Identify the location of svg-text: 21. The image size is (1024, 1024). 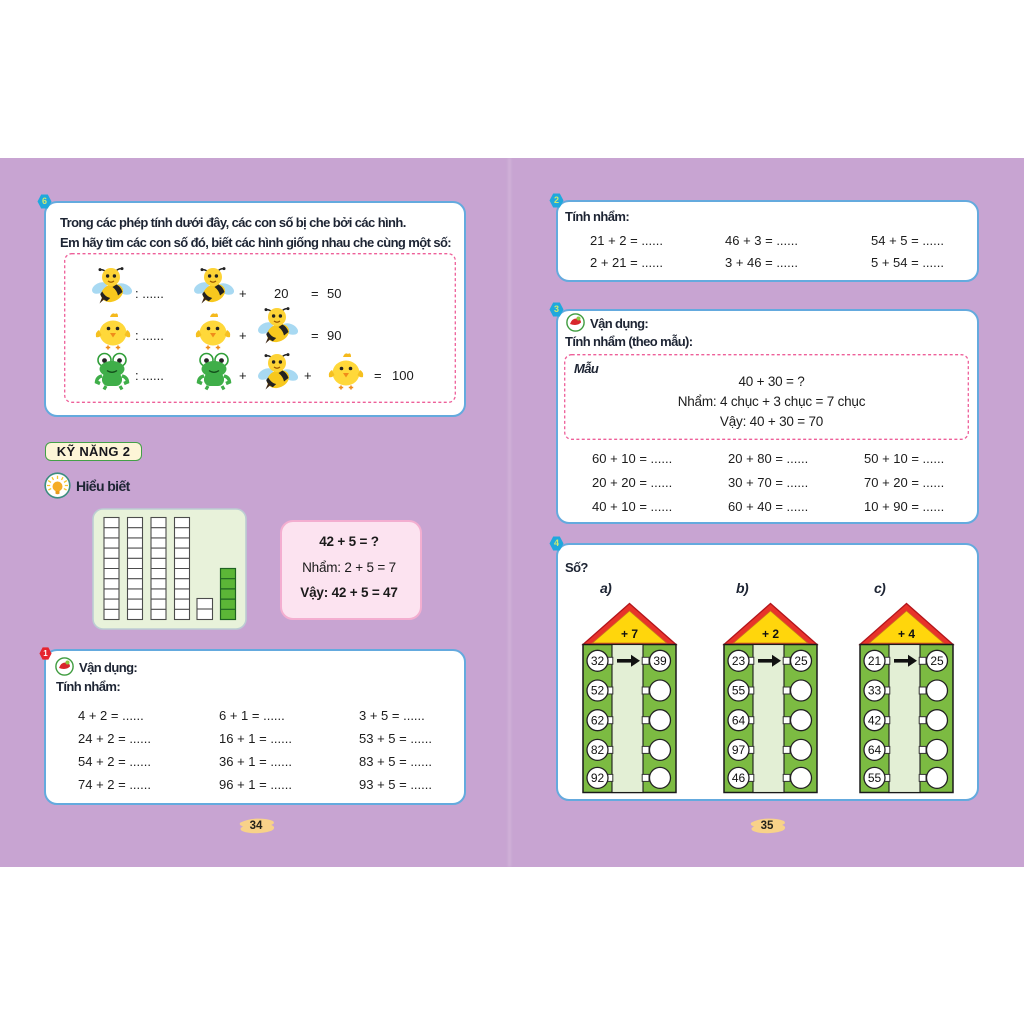
(875, 661).